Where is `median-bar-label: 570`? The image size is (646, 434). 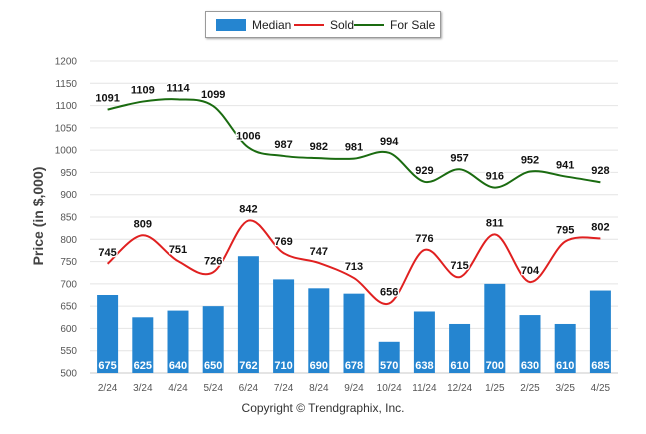 median-bar-label: 570 is located at coordinates (389, 366).